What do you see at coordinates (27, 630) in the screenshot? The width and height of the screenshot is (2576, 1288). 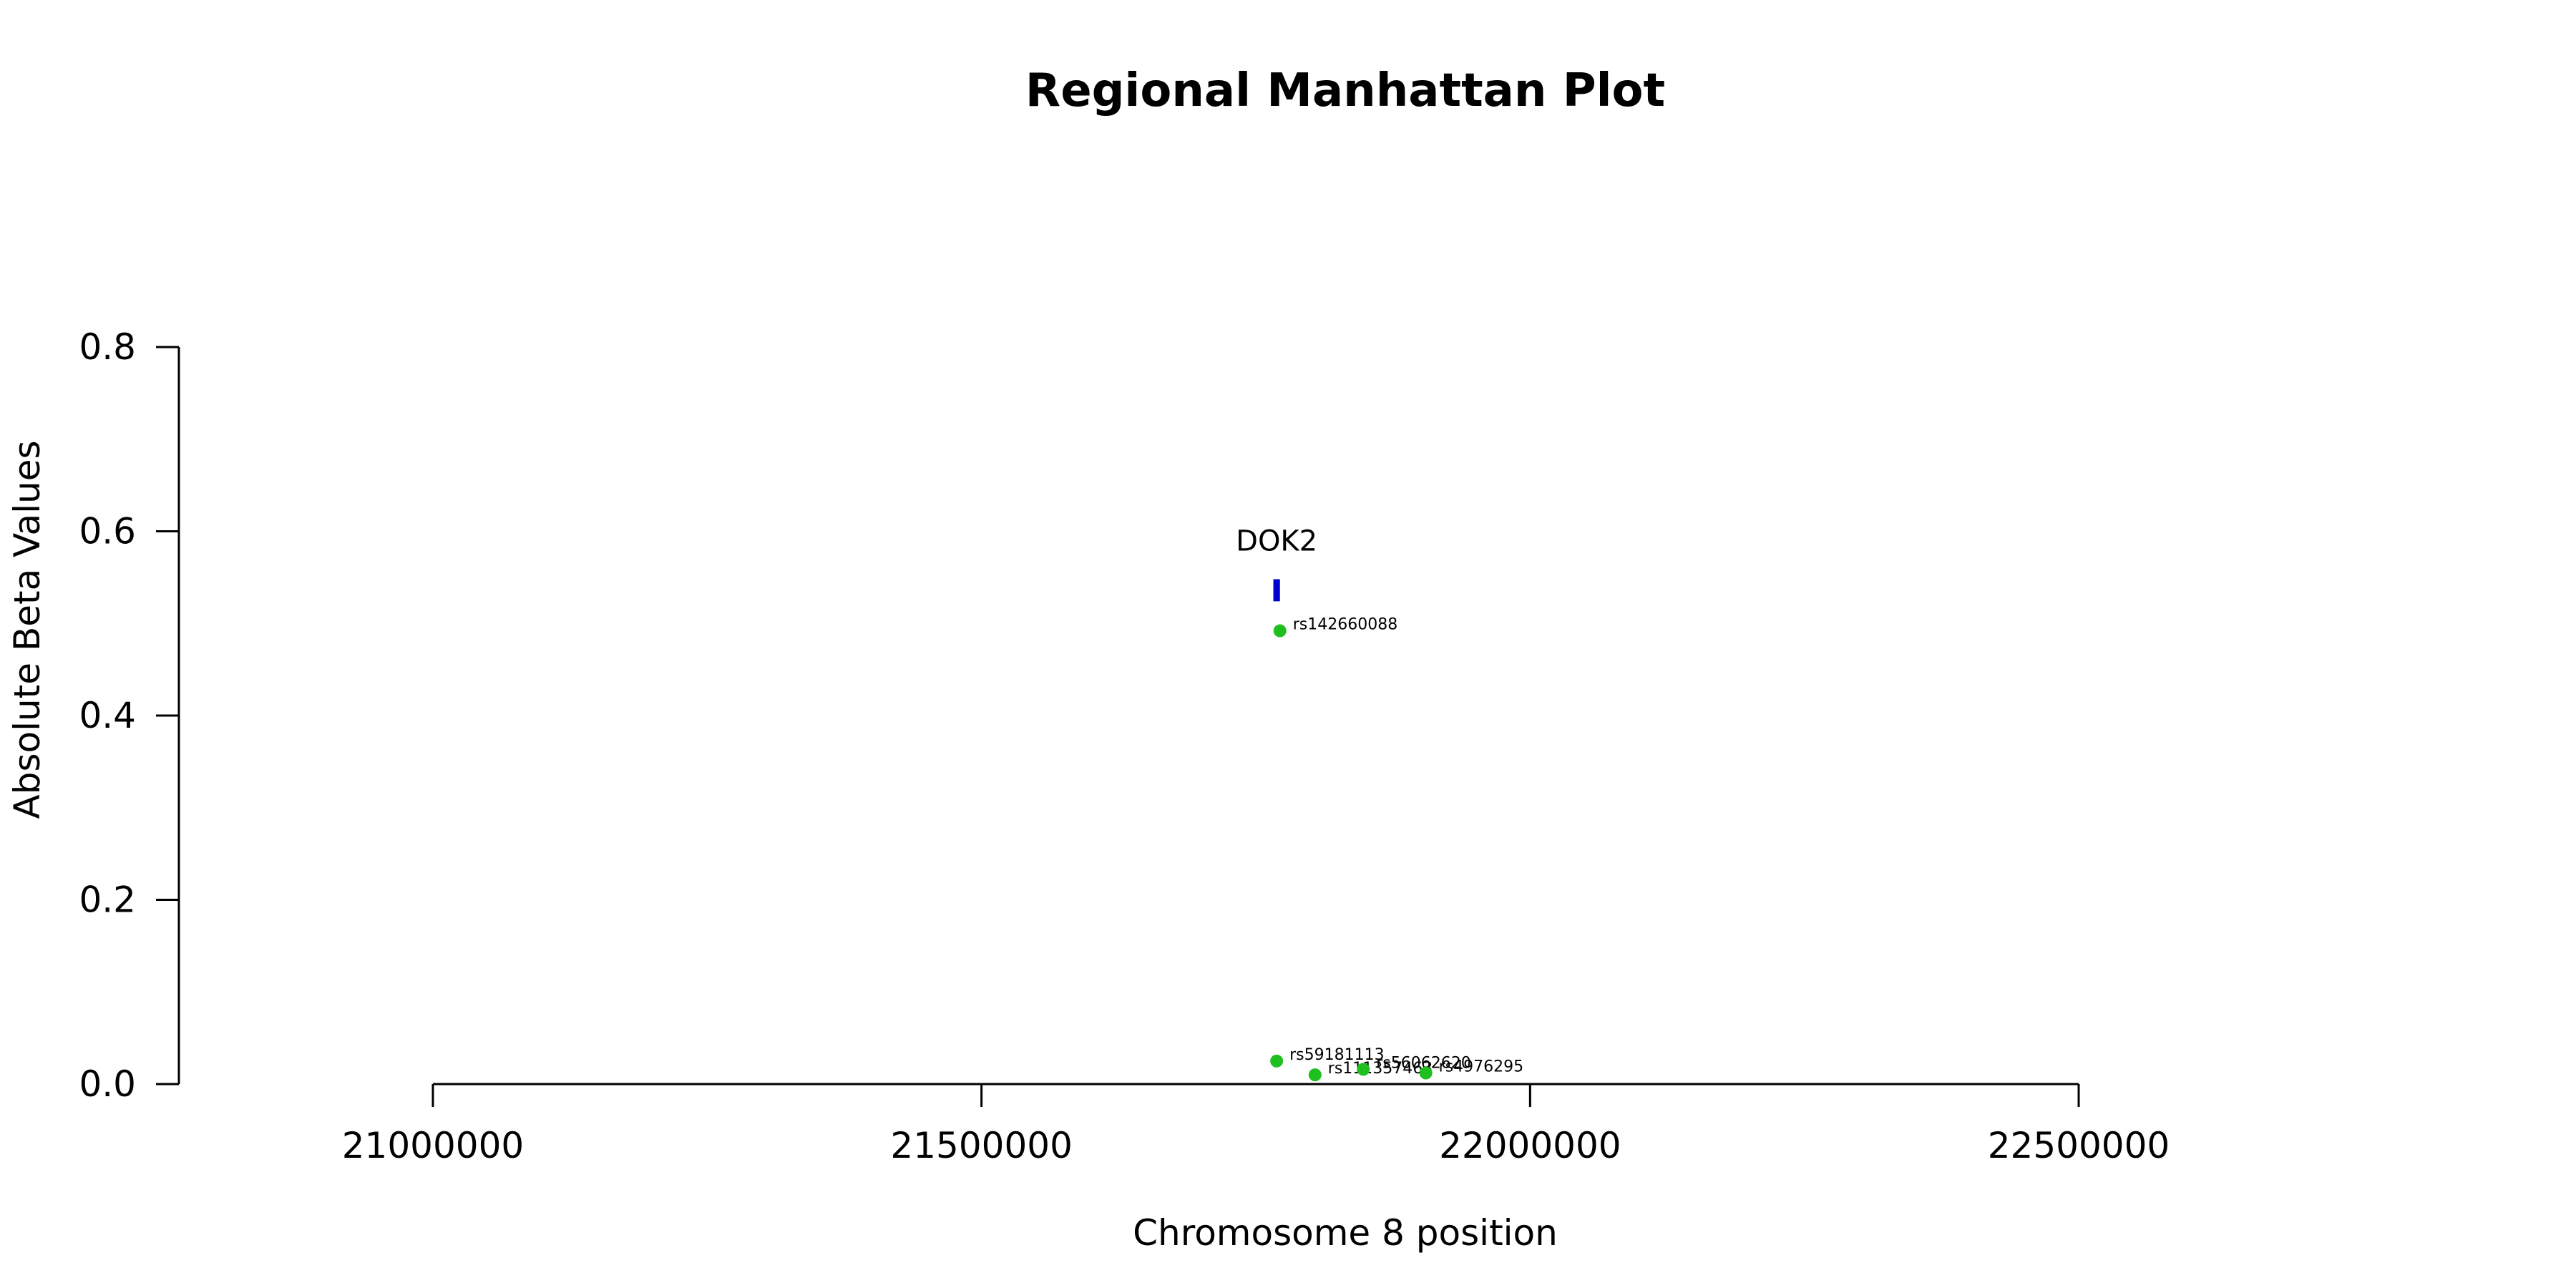 I see `y-axis-label: Absolute Beta Values` at bounding box center [27, 630].